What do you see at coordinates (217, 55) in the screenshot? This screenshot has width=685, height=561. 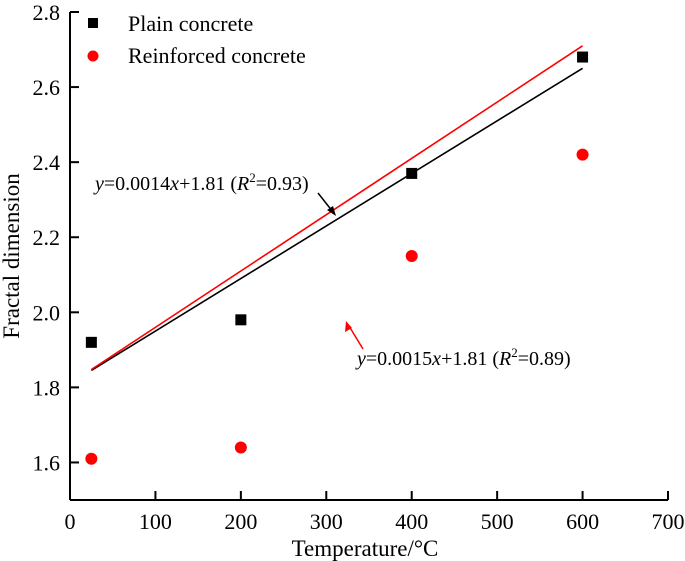 I see `legend-label-reinforced: Reinforced concrete` at bounding box center [217, 55].